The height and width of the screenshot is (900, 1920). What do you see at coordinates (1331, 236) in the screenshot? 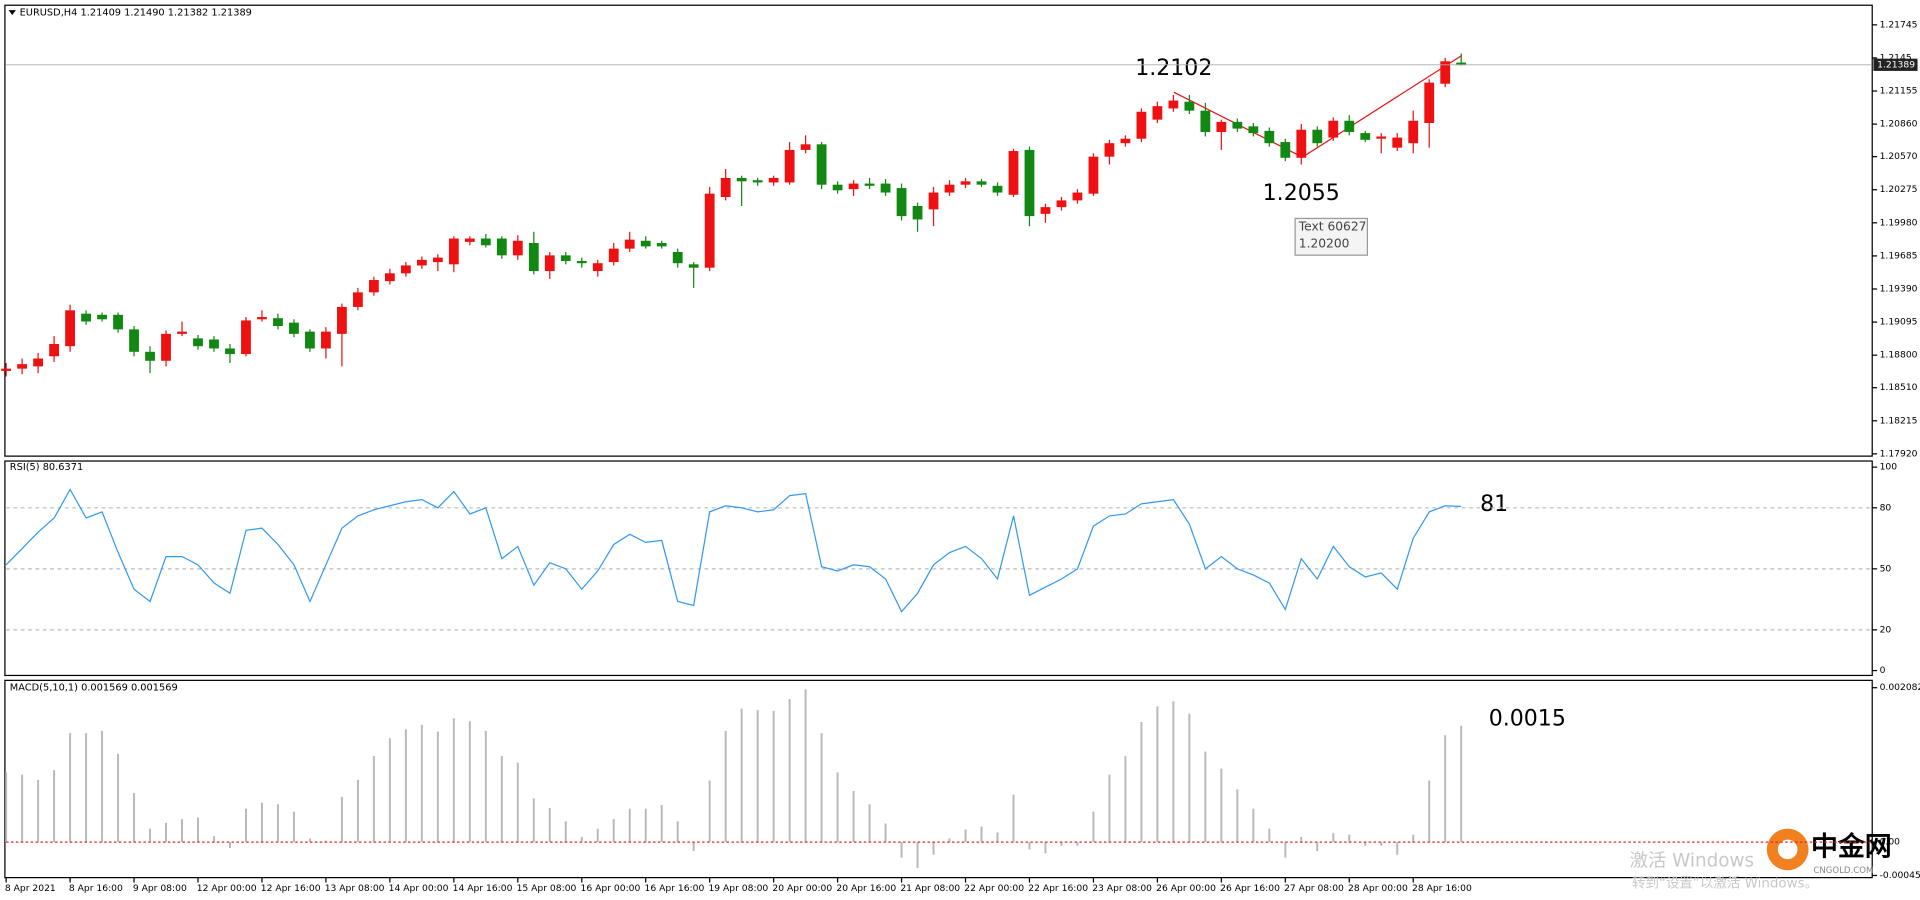
I see `tooltip` at bounding box center [1331, 236].